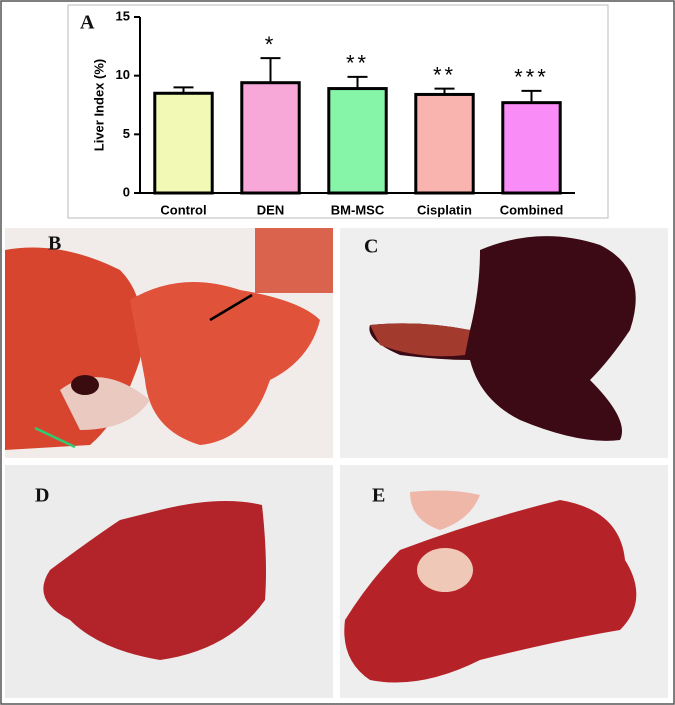 The width and height of the screenshot is (675, 705). I want to click on y-axis-label: Liver Index (%), so click(98, 105).